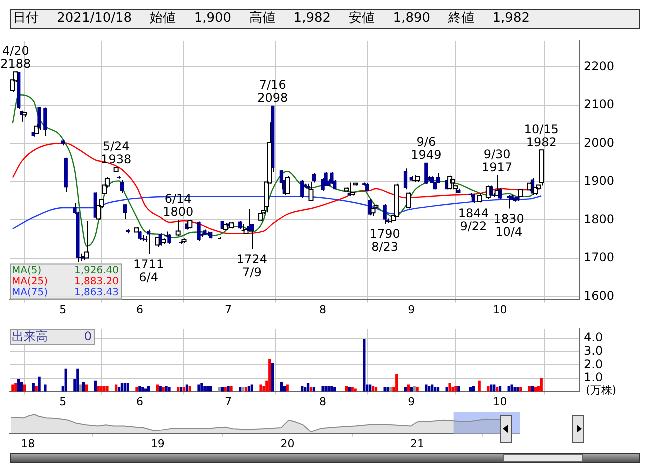  I want to click on annotation: 1711 6/4, so click(149, 270).